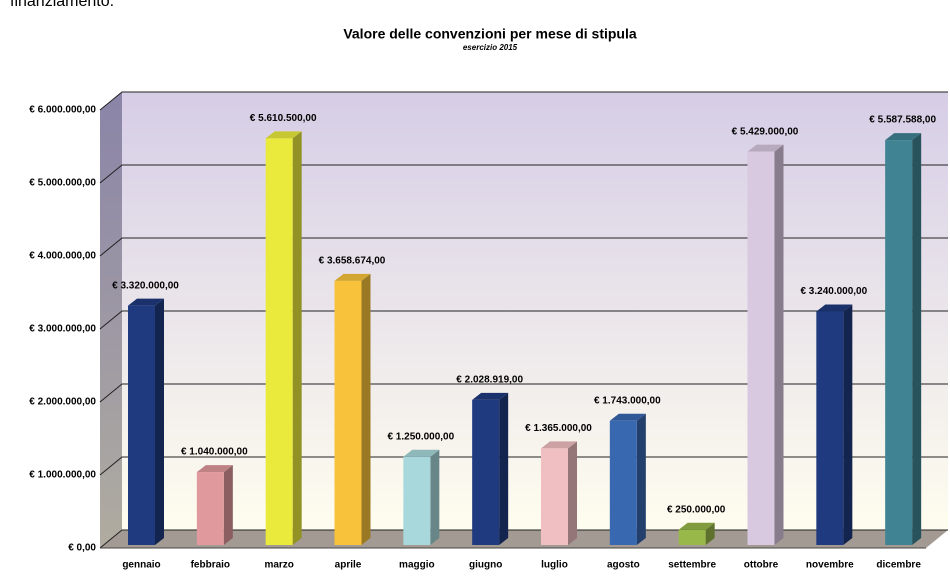  I want to click on y-tick-label: € 0,00, so click(82, 548).